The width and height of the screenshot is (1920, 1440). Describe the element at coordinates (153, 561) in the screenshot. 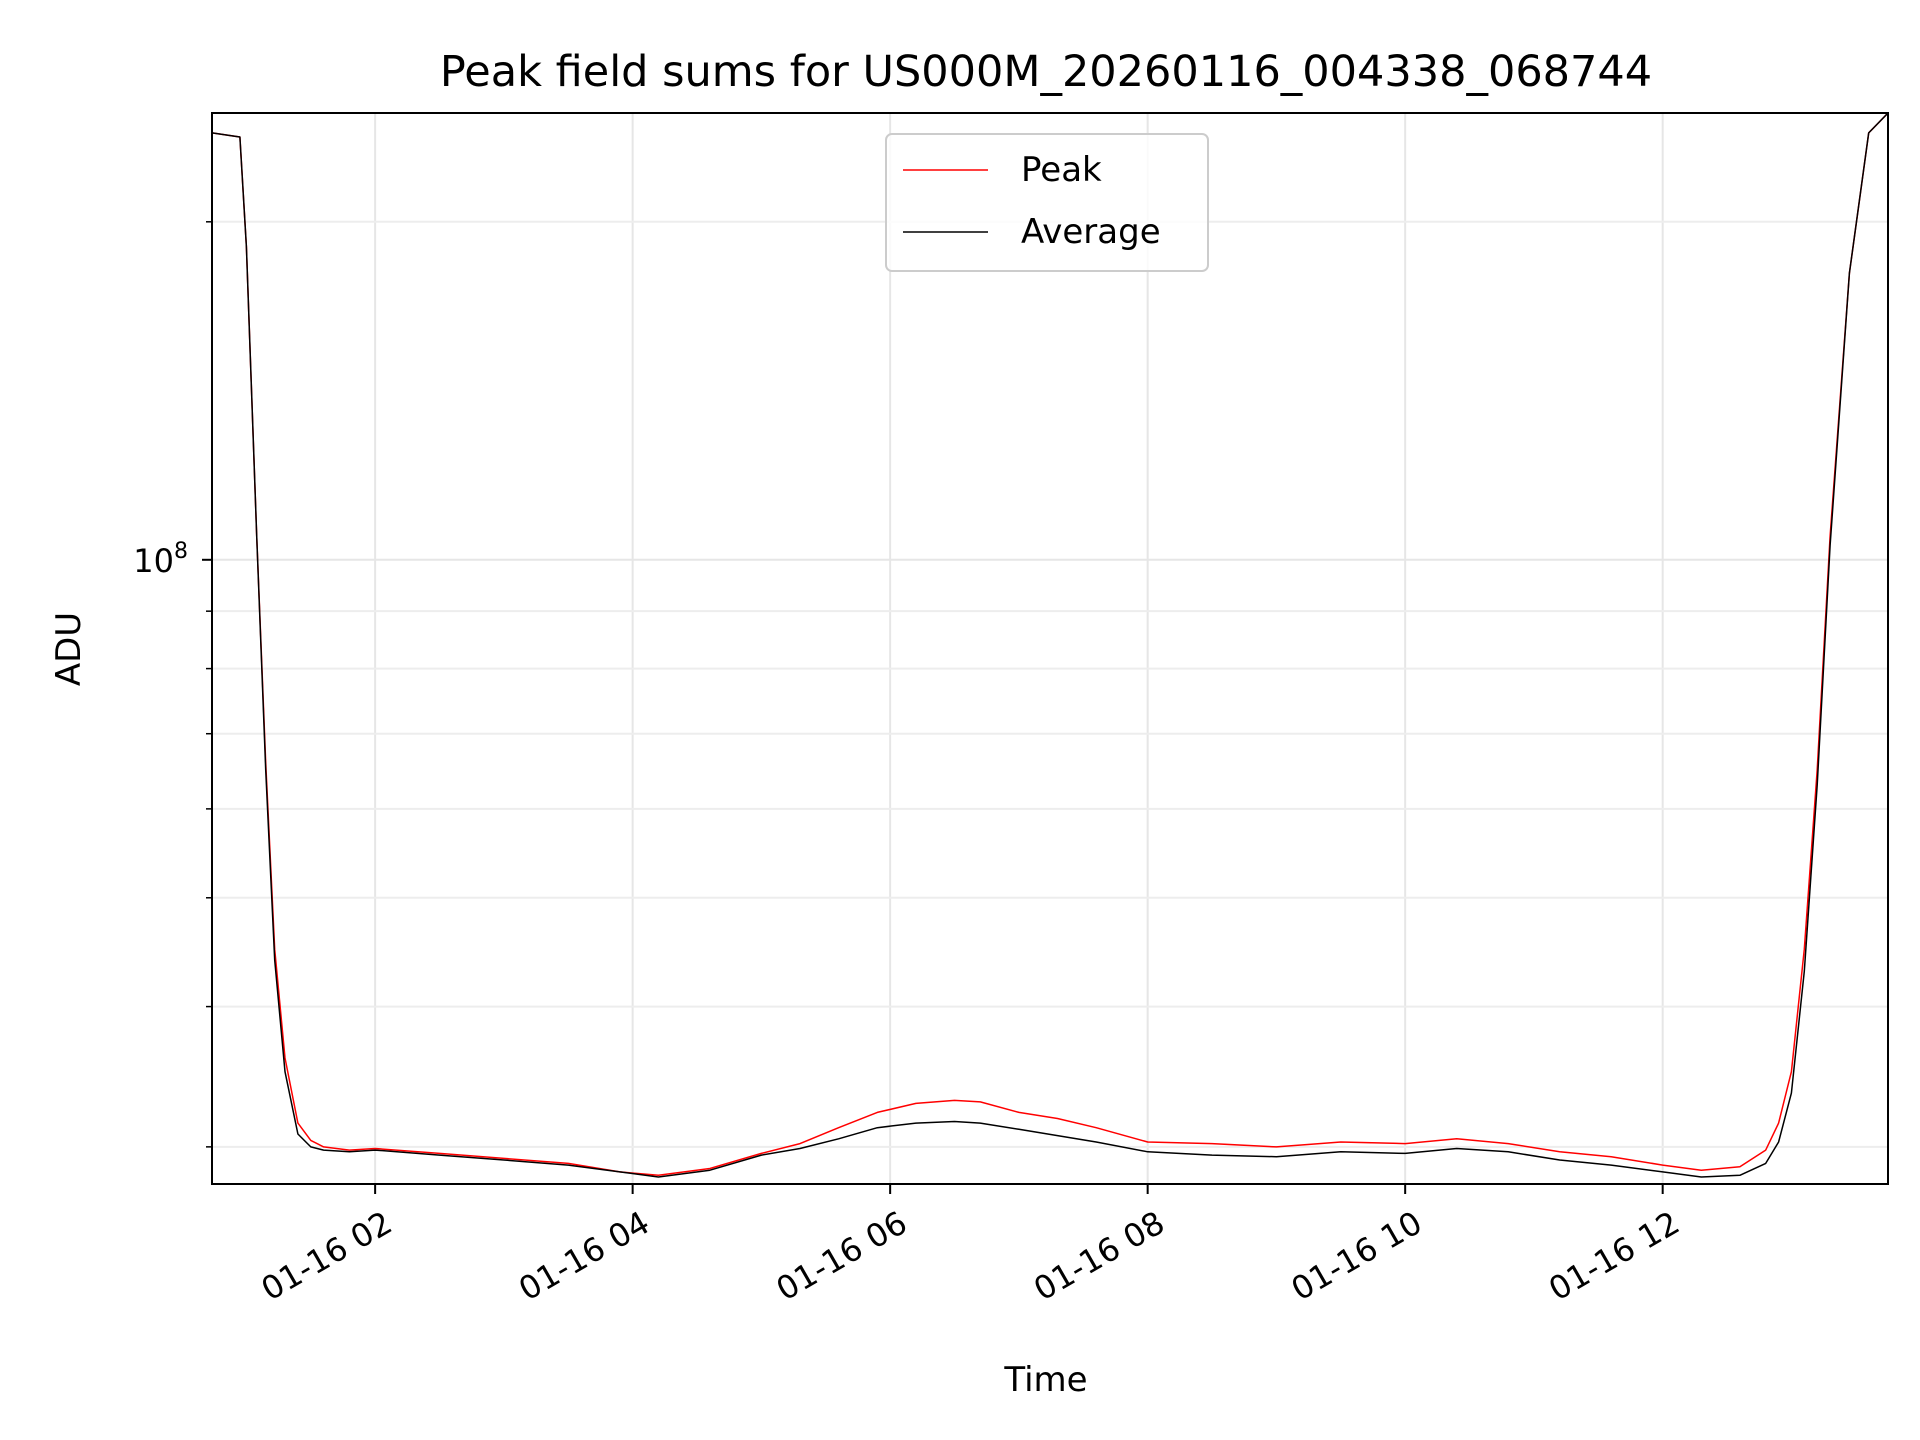

I see `y-tick-label-base: 10` at that location.